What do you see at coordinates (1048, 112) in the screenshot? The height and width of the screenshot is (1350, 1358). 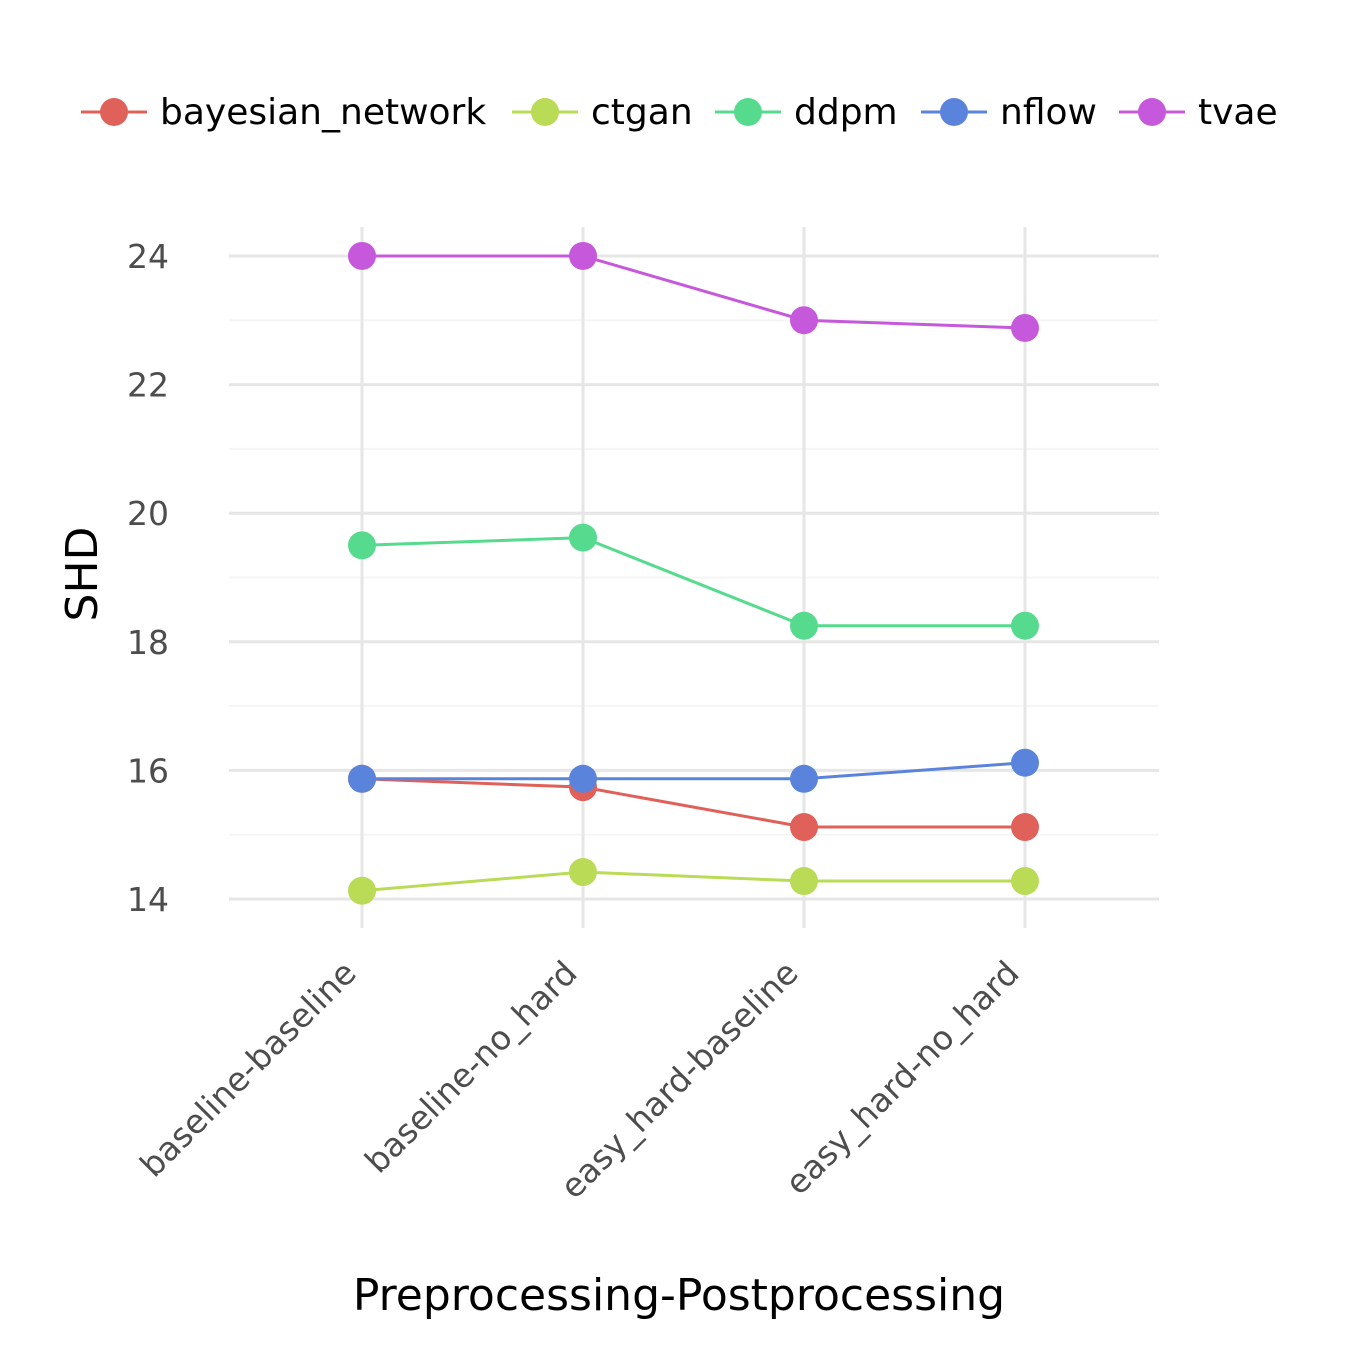 I see `legend-label: nflow` at bounding box center [1048, 112].